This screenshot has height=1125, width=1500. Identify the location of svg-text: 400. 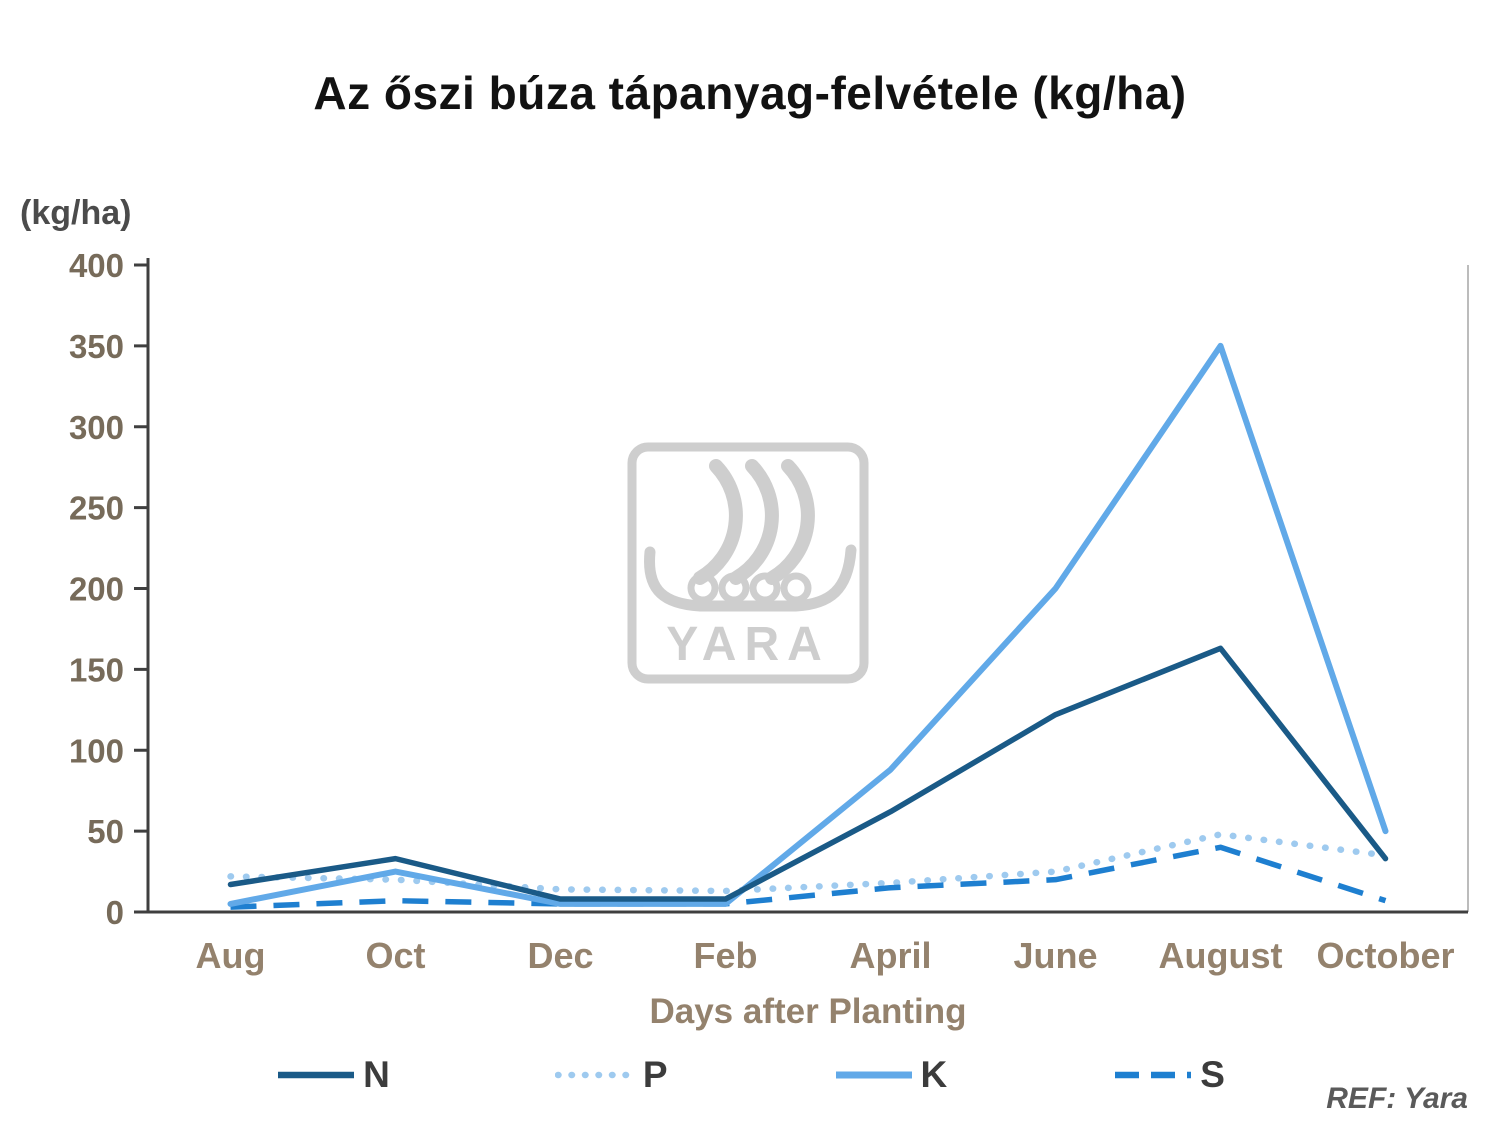
(96, 265).